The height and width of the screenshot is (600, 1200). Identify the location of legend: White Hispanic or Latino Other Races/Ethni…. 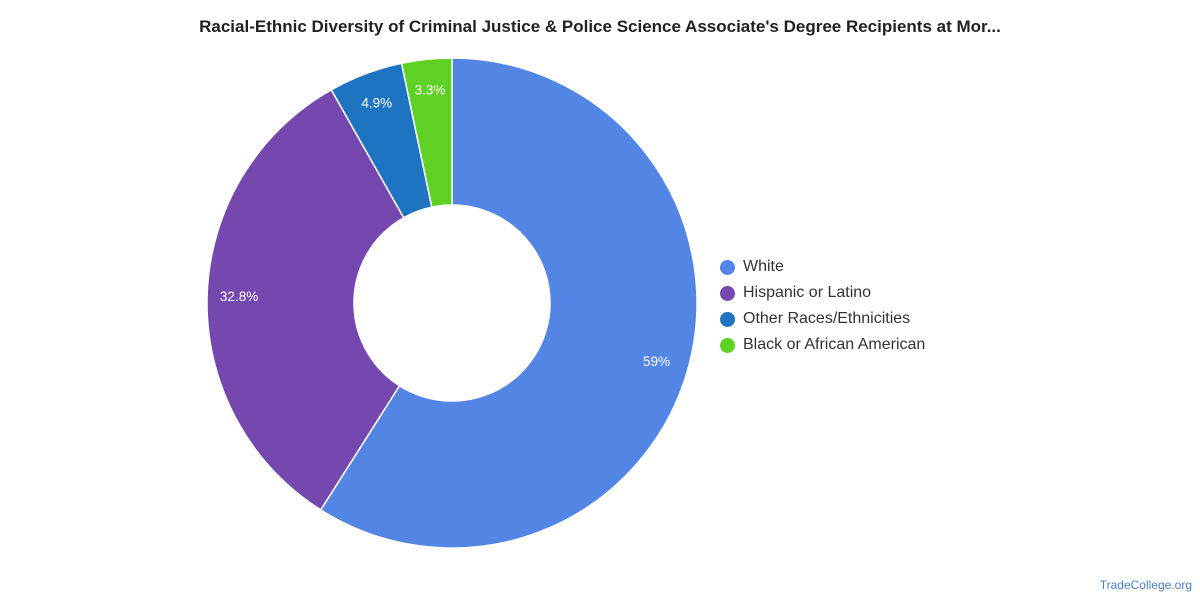
(822, 306).